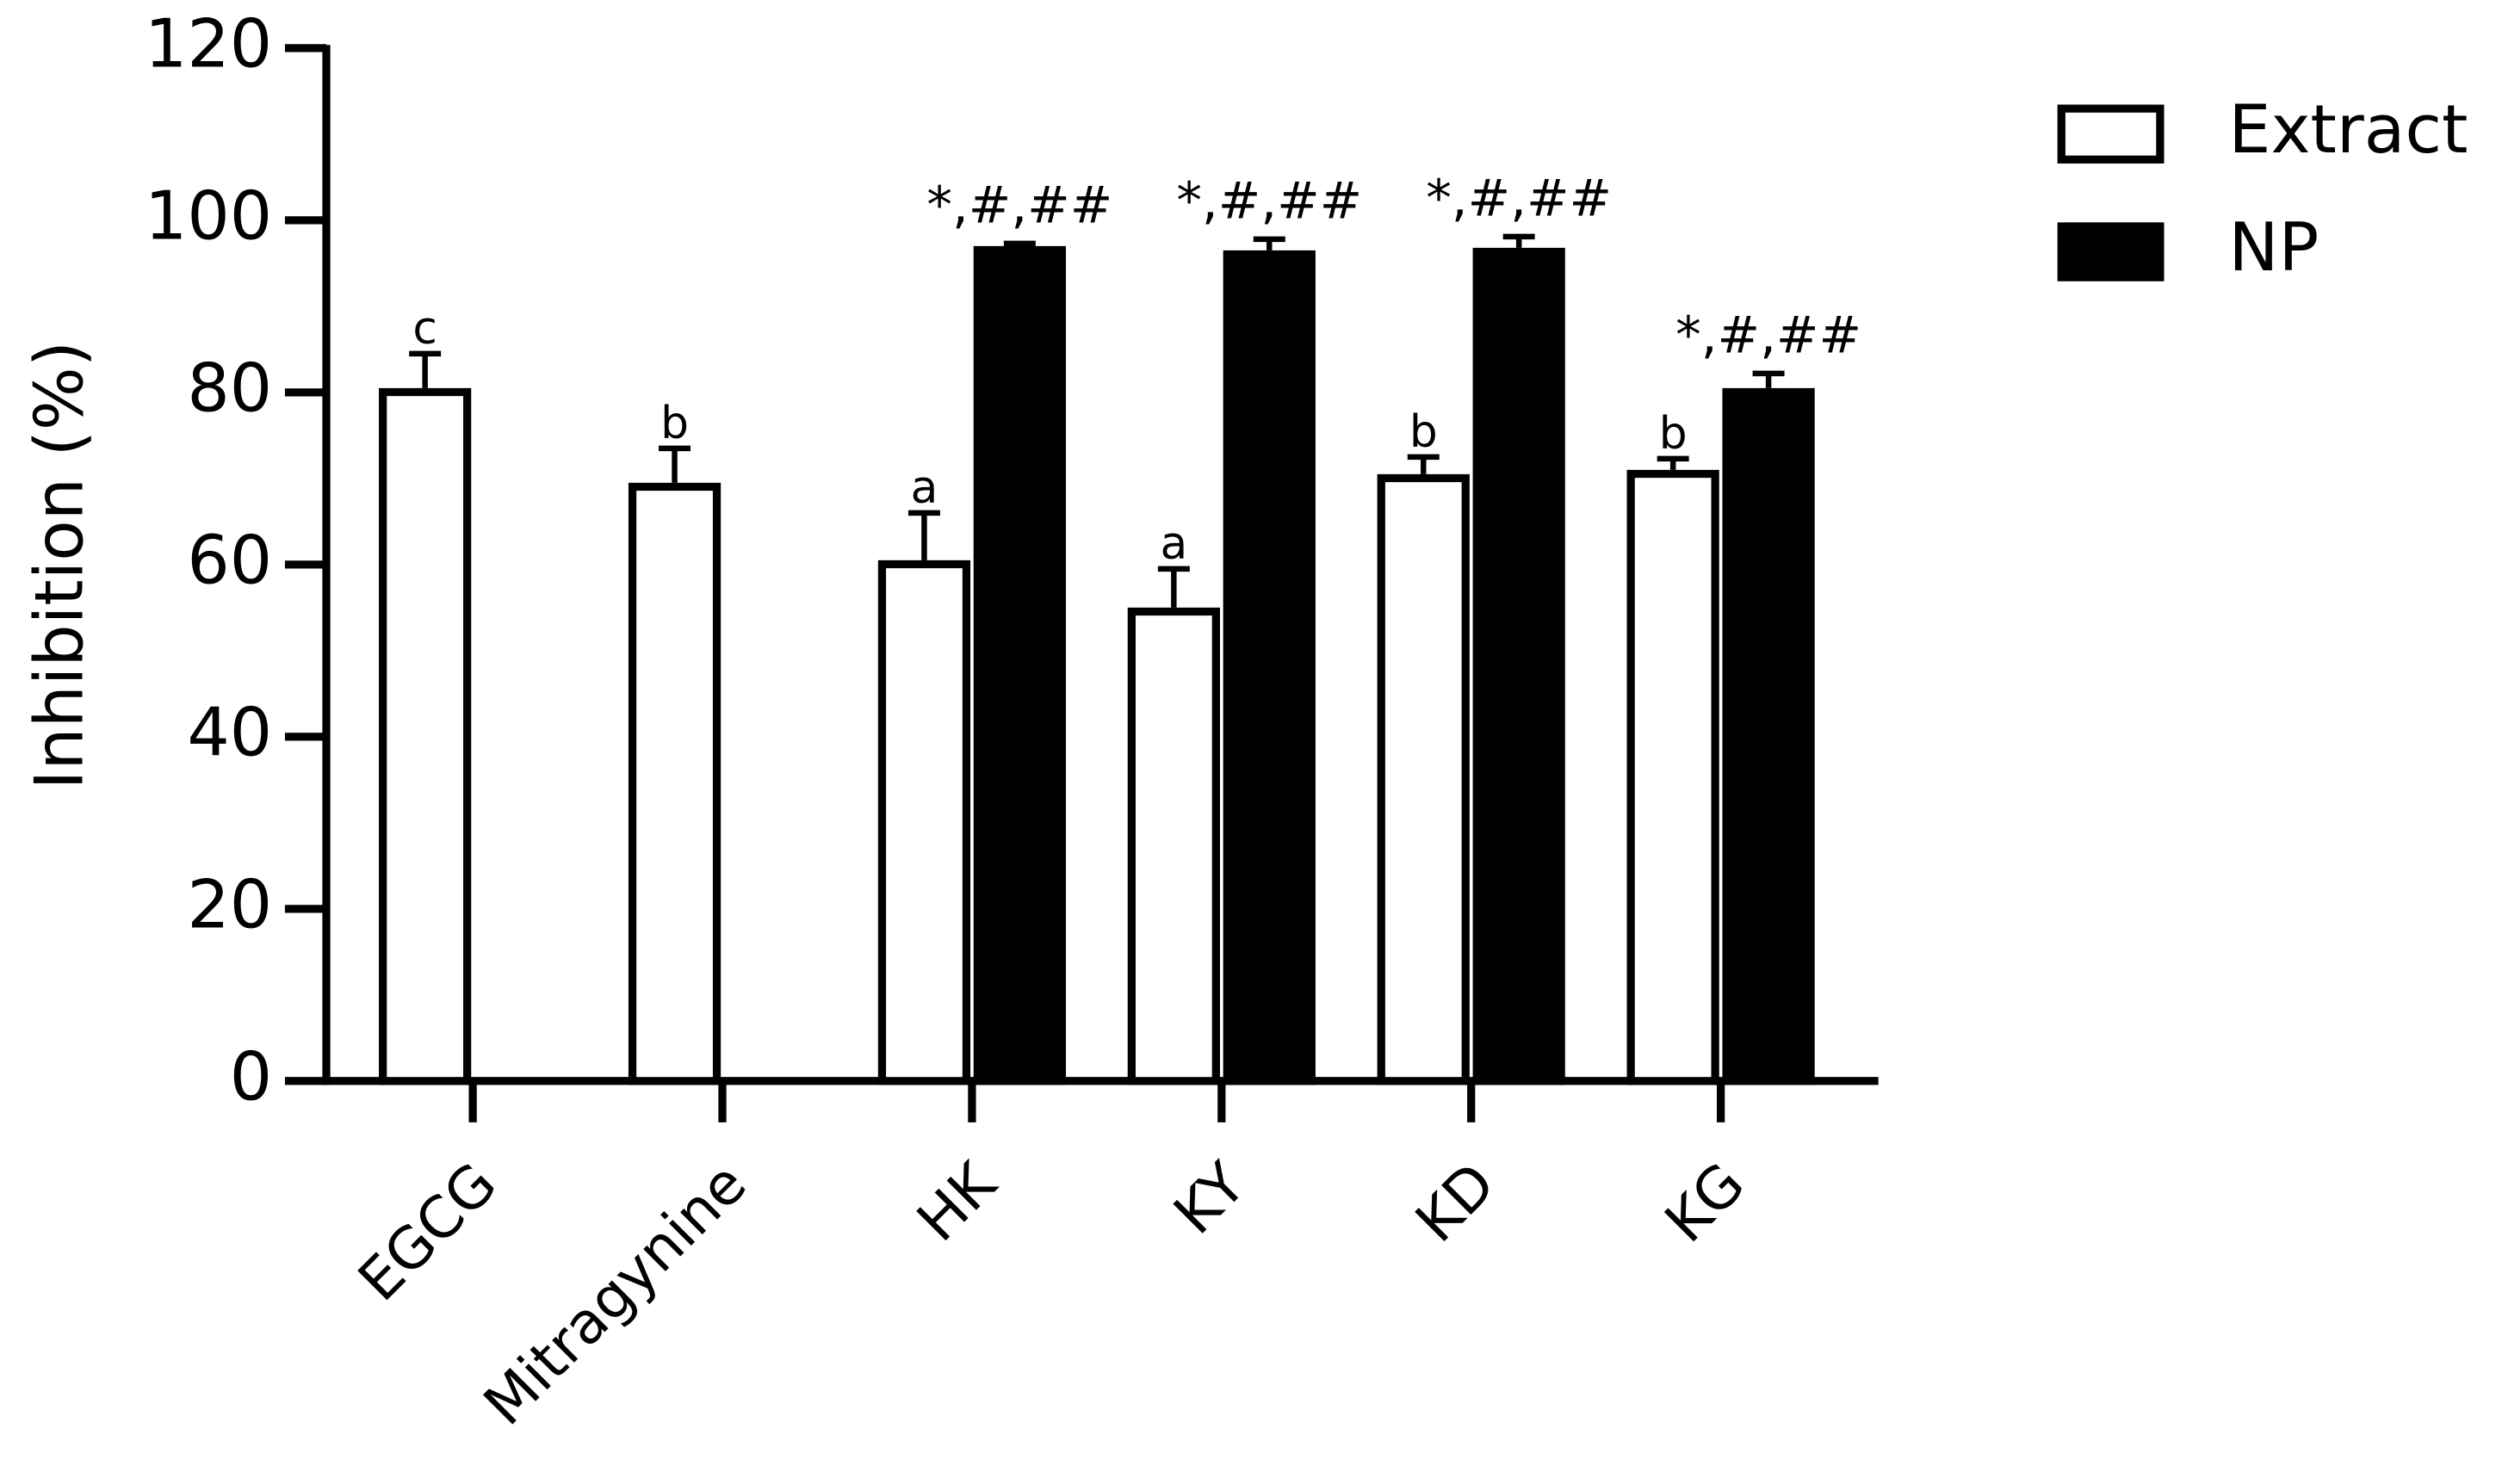 This screenshot has width=2496, height=1484. Describe the element at coordinates (615, 1294) in the screenshot. I see `x-tick-label: Mitragynine` at that location.